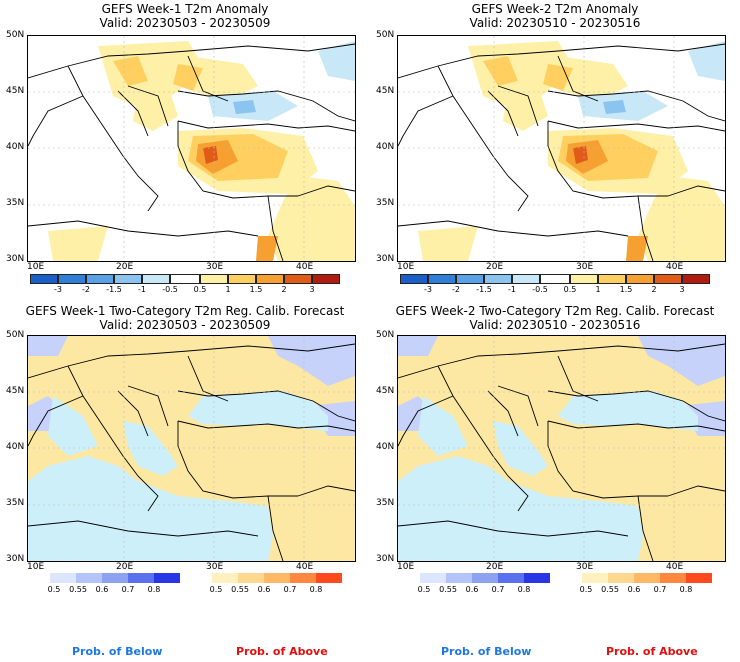 Image resolution: width=740 pixels, height=662 pixels. What do you see at coordinates (555, 9) in the screenshot?
I see `panel-title: GEFS Week-2 T2m Anomaly` at bounding box center [555, 9].